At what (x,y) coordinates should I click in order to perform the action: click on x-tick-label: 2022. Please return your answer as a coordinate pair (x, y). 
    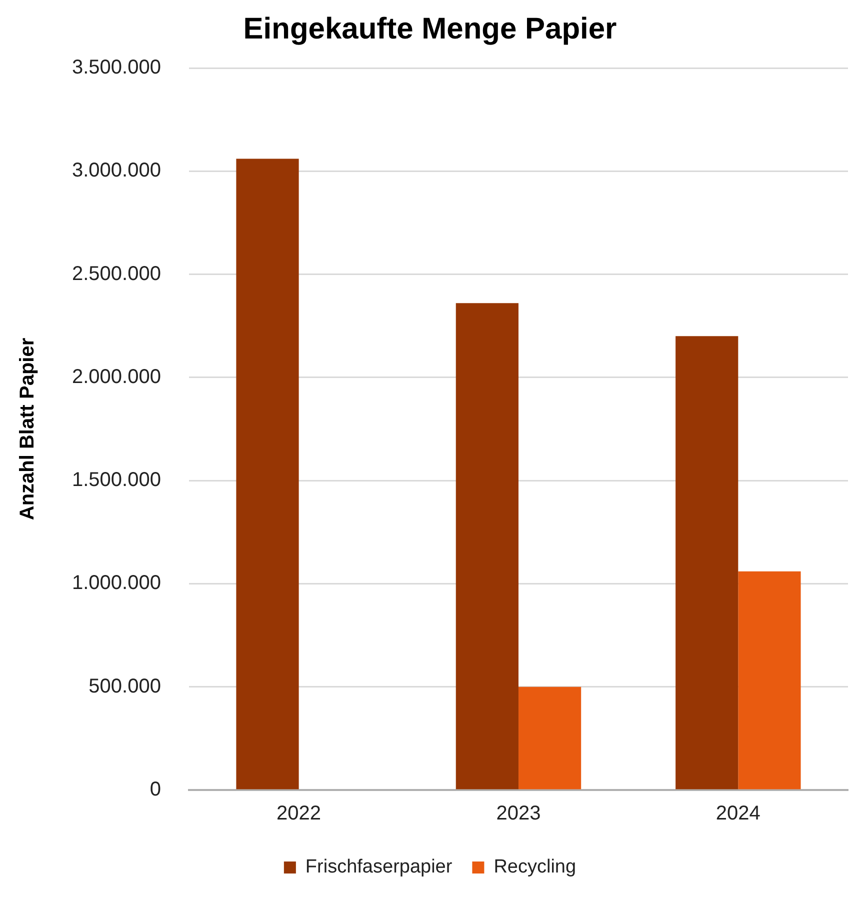
    Looking at the image, I should click on (299, 813).